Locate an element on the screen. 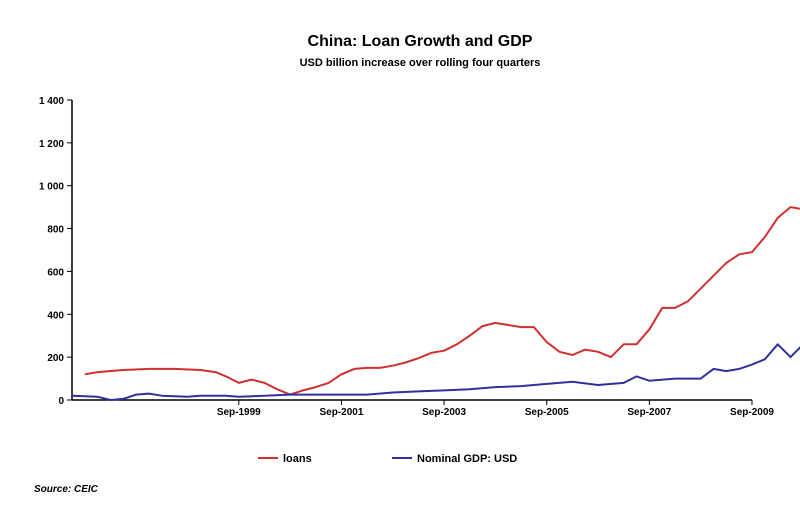  y-tick-label: 200 is located at coordinates (55, 358).